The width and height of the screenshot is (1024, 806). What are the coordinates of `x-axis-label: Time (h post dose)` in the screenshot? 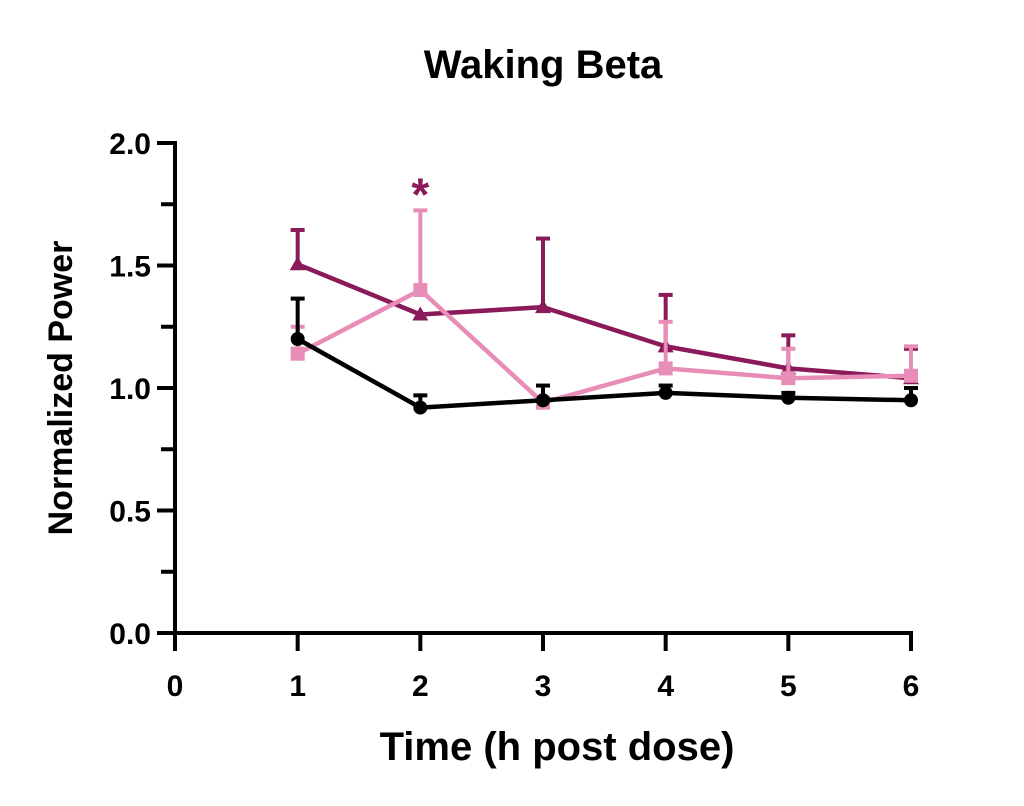 It's located at (557, 747).